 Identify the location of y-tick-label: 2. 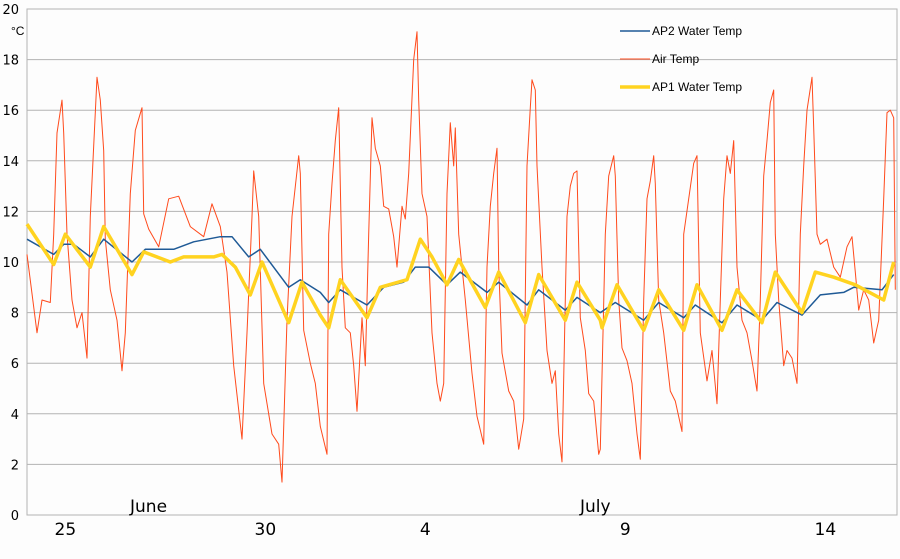
(15, 465).